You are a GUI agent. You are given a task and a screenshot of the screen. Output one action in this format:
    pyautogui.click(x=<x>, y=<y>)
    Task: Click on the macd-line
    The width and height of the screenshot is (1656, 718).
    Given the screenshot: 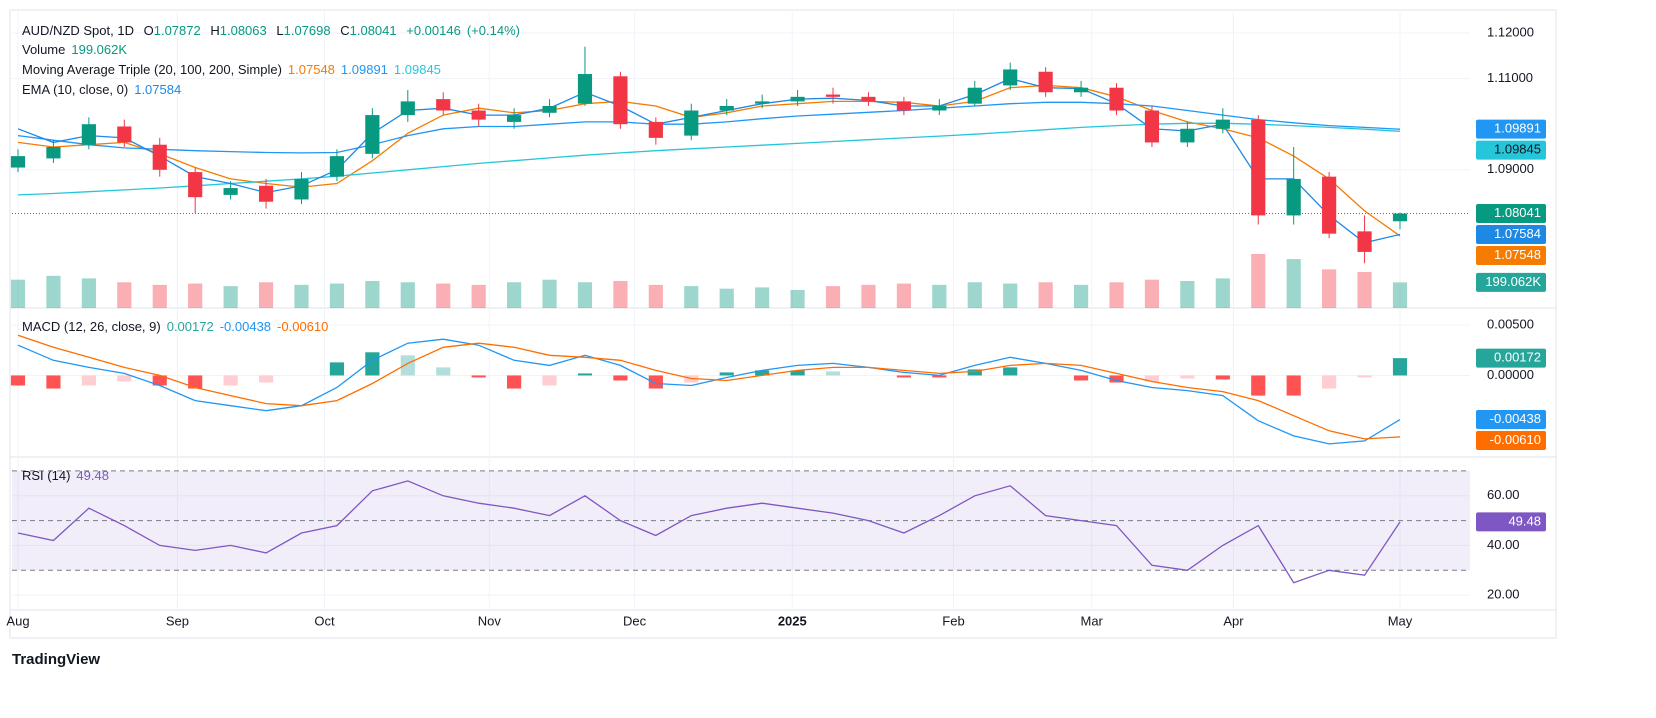 What is the action you would take?
    pyautogui.click(x=709, y=387)
    